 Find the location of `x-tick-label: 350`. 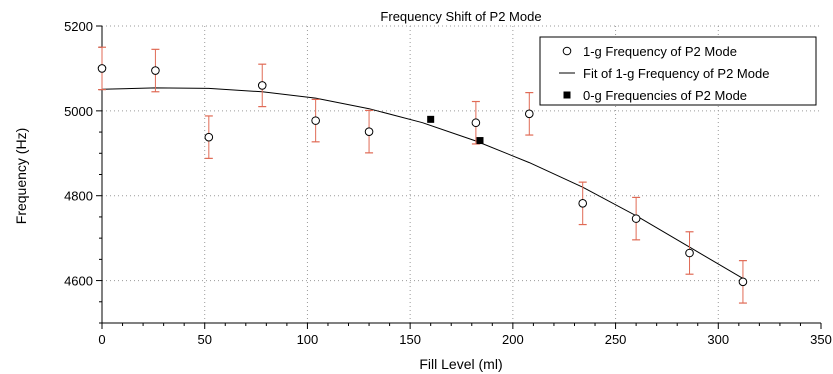

x-tick-label: 350 is located at coordinates (821, 339).